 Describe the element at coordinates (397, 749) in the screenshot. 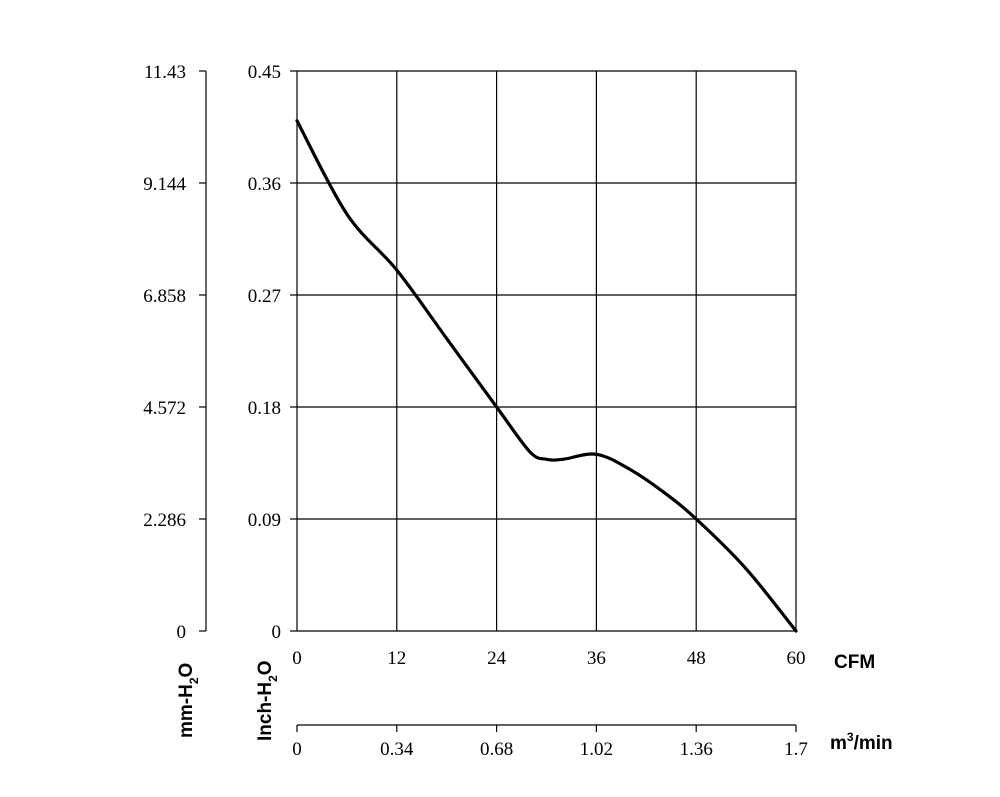

I see `x-tick-label-m3min: 0.34` at that location.